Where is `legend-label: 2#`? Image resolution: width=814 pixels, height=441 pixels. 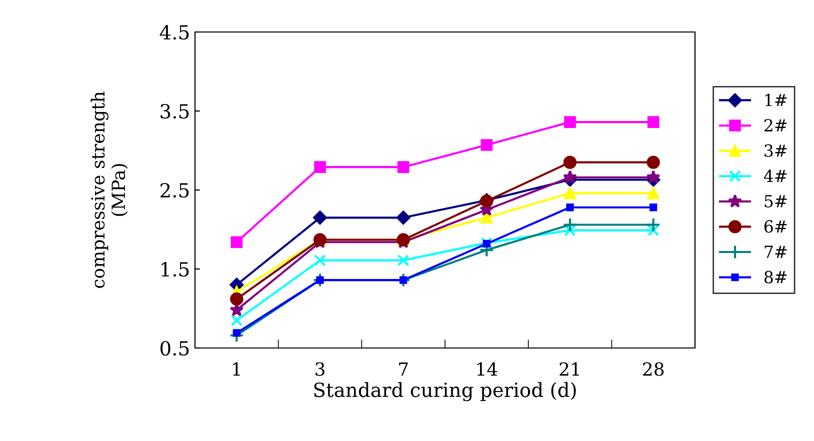
legend-label: 2# is located at coordinates (775, 125).